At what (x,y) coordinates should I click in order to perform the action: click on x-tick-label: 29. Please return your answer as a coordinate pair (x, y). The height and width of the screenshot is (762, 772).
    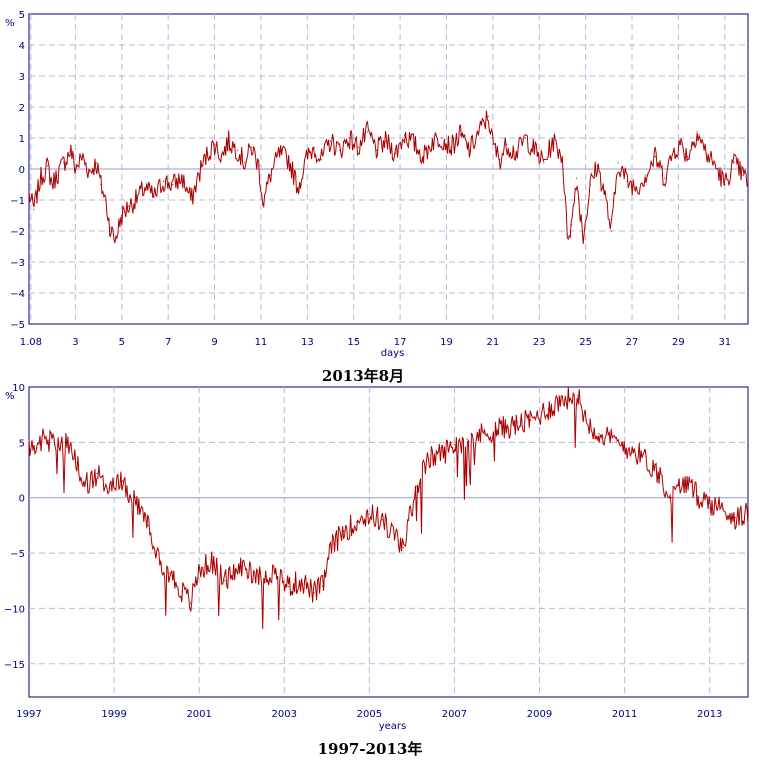
    Looking at the image, I should click on (678, 342).